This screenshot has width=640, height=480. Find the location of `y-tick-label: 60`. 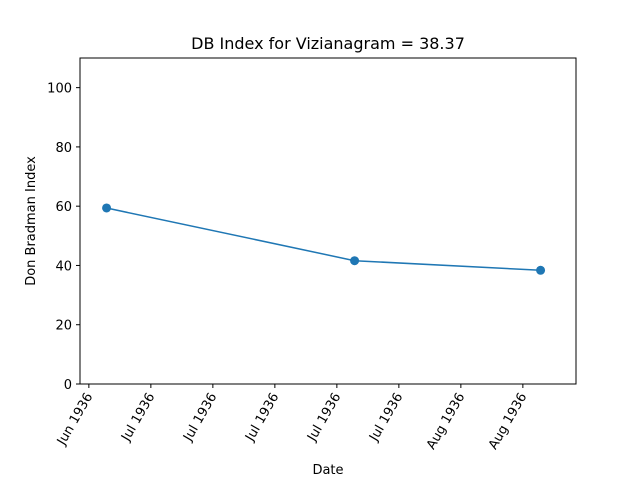

y-tick-label: 60 is located at coordinates (63, 207).